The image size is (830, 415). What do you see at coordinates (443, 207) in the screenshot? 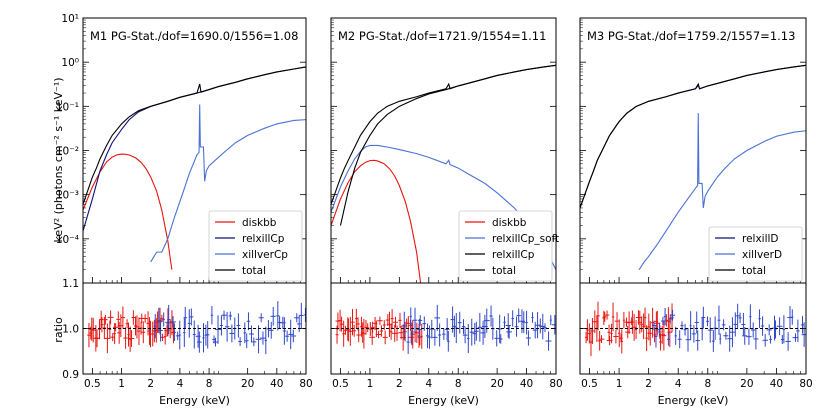
I see `series-line-relxillCp_soft` at bounding box center [443, 207].